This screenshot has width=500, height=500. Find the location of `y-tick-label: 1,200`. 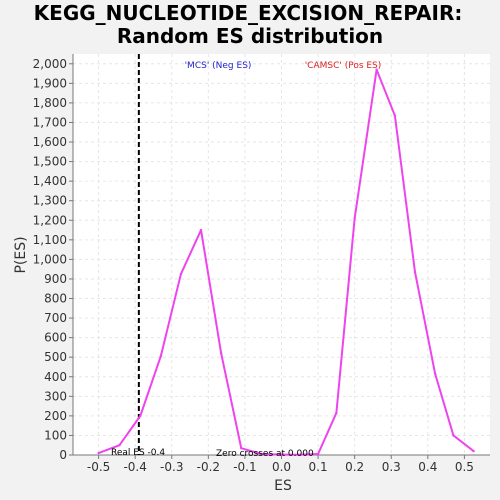

y-tick-label: 1,200 is located at coordinates (50, 220).